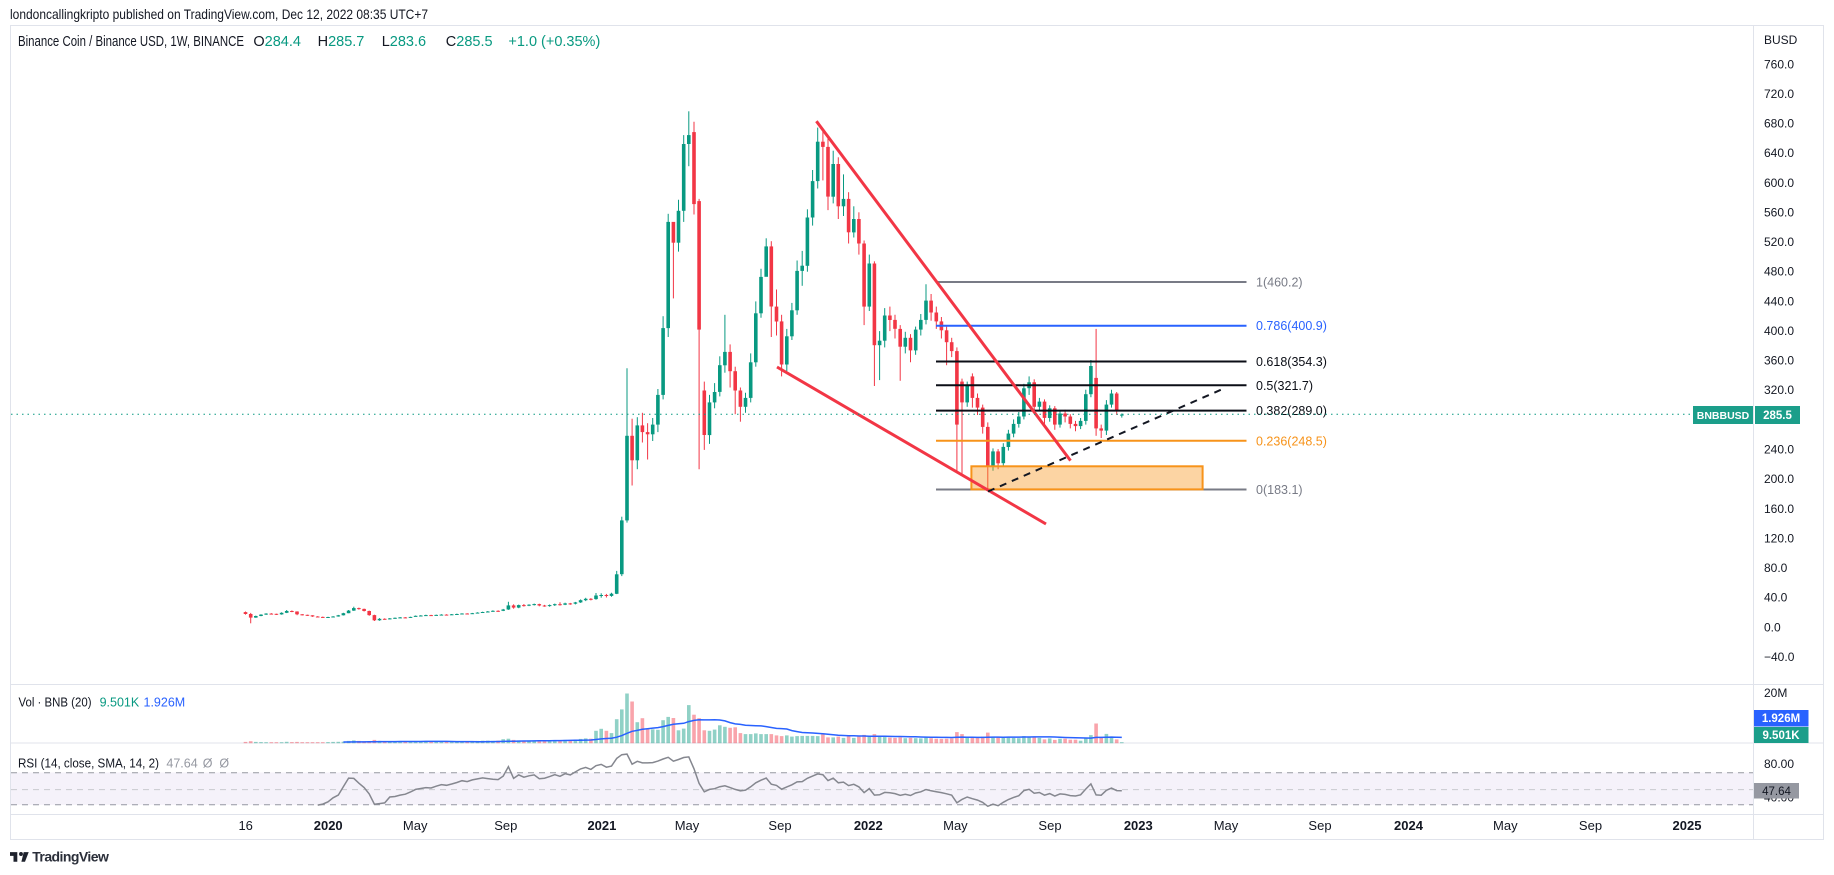 Image resolution: width=1834 pixels, height=875 pixels. I want to click on svg-text: 600.0, so click(1779, 183).